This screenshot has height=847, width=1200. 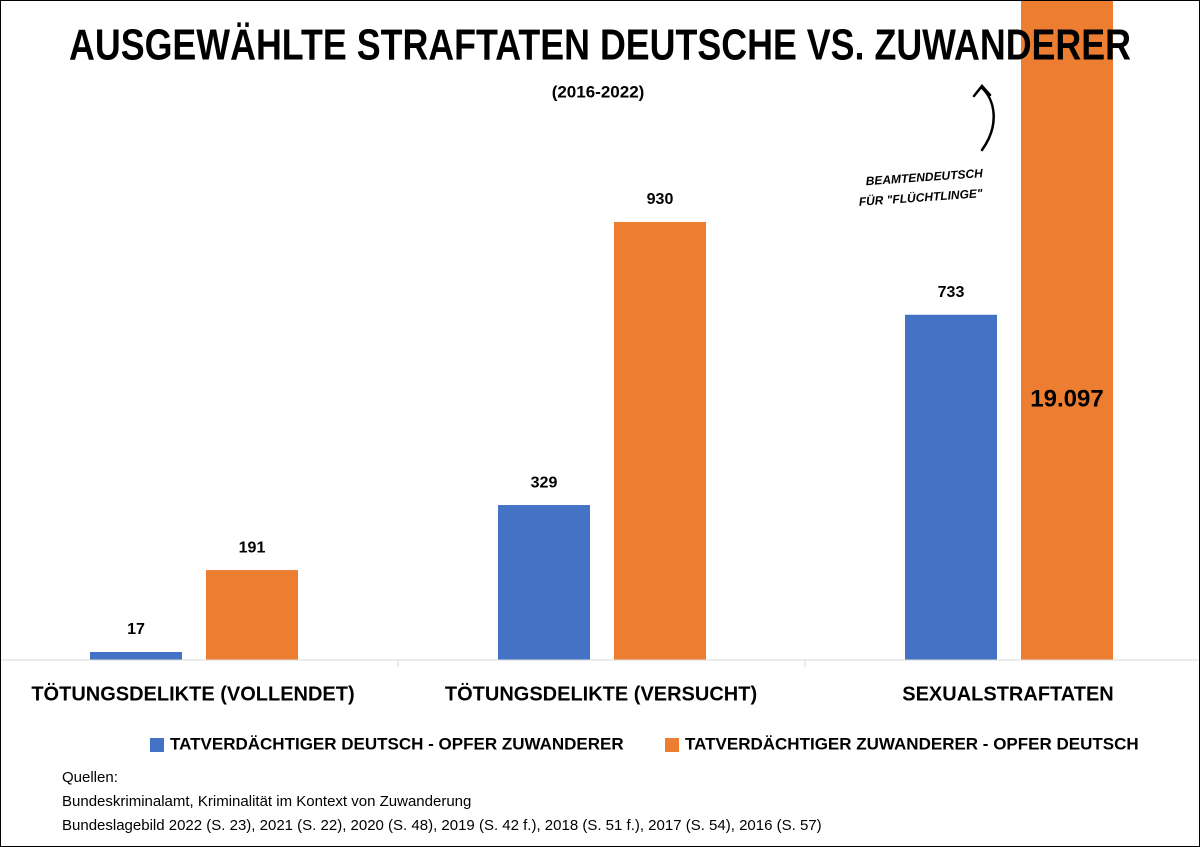 What do you see at coordinates (1066, 398) in the screenshot?
I see `value-label: 19.097` at bounding box center [1066, 398].